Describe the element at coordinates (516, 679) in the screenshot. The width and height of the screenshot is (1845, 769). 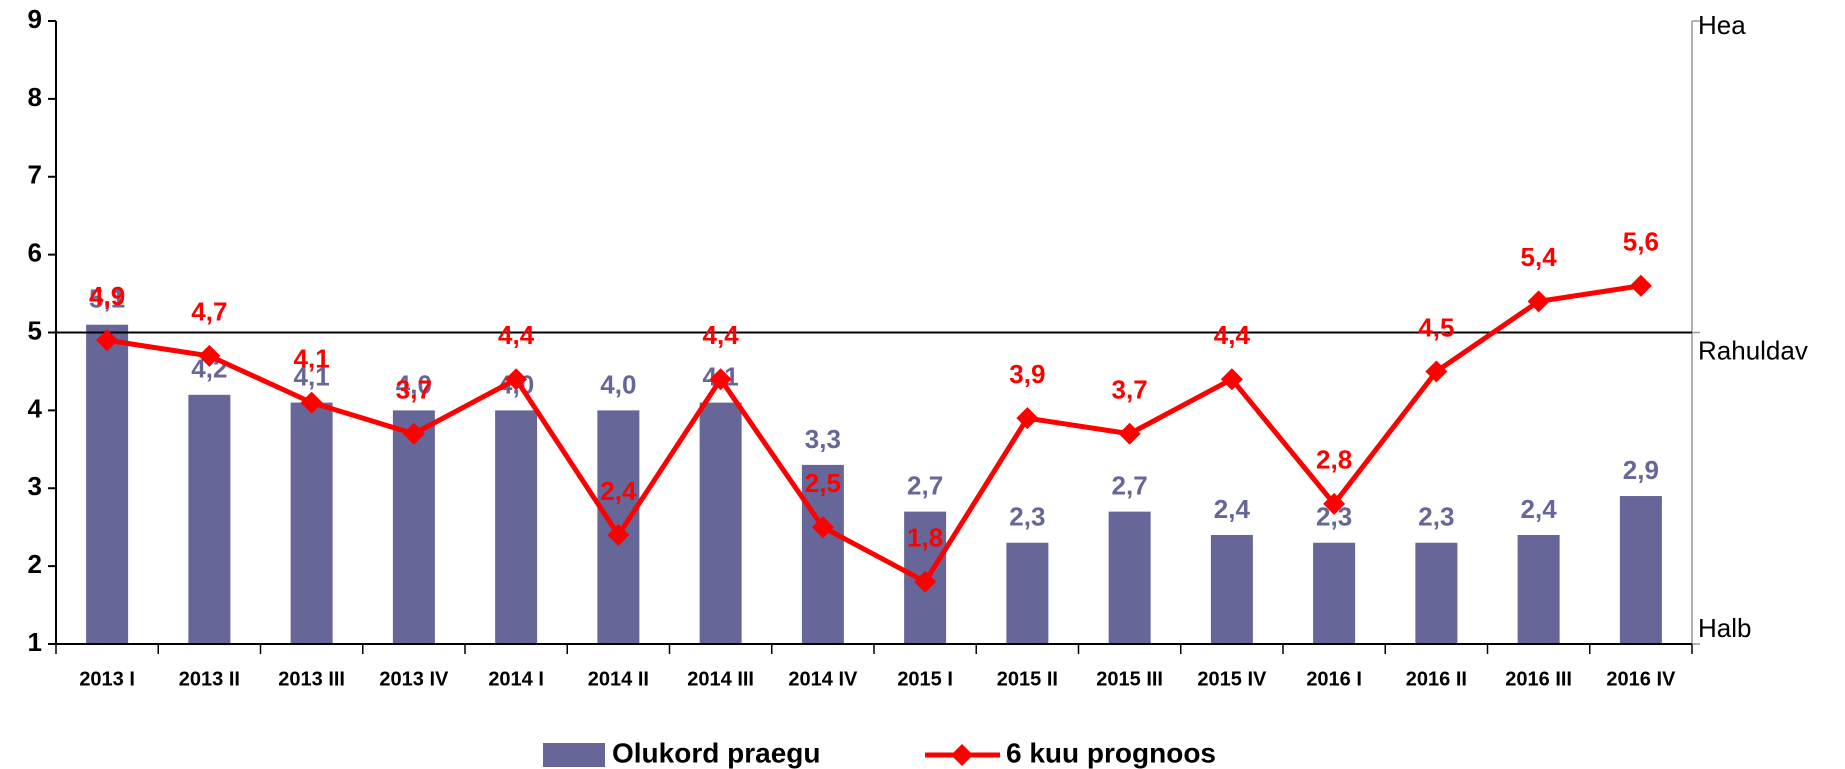
I see `x-tick-label: 2014 I` at that location.